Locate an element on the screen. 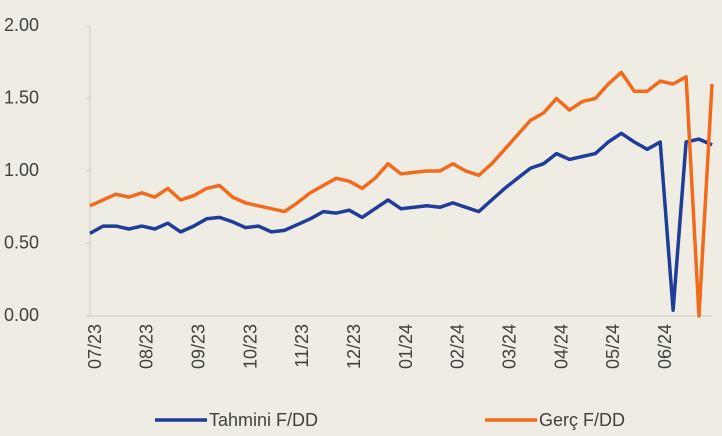 This screenshot has height=436, width=722. x-tick-label: 04/24 is located at coordinates (561, 346).